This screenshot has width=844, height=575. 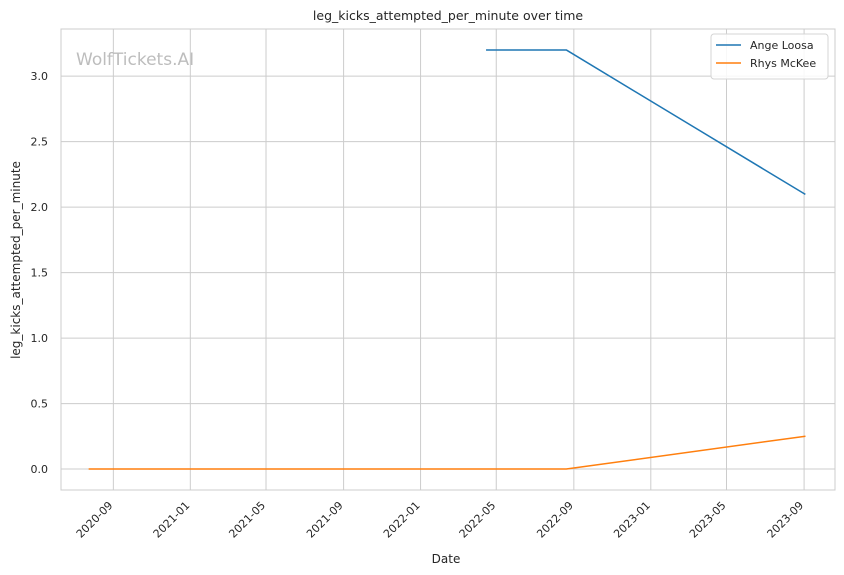 I want to click on y-tick-label: 2.0, so click(x=40, y=207).